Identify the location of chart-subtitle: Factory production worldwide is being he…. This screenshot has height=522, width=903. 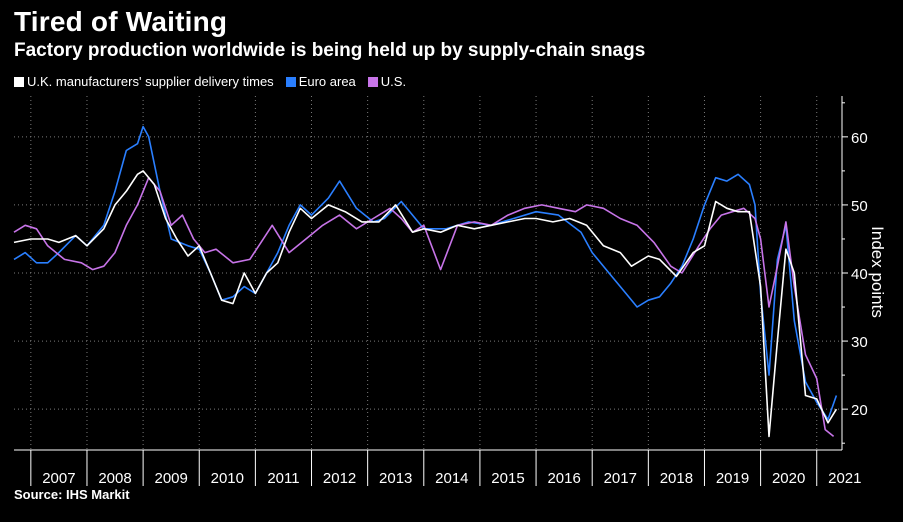
(330, 50).